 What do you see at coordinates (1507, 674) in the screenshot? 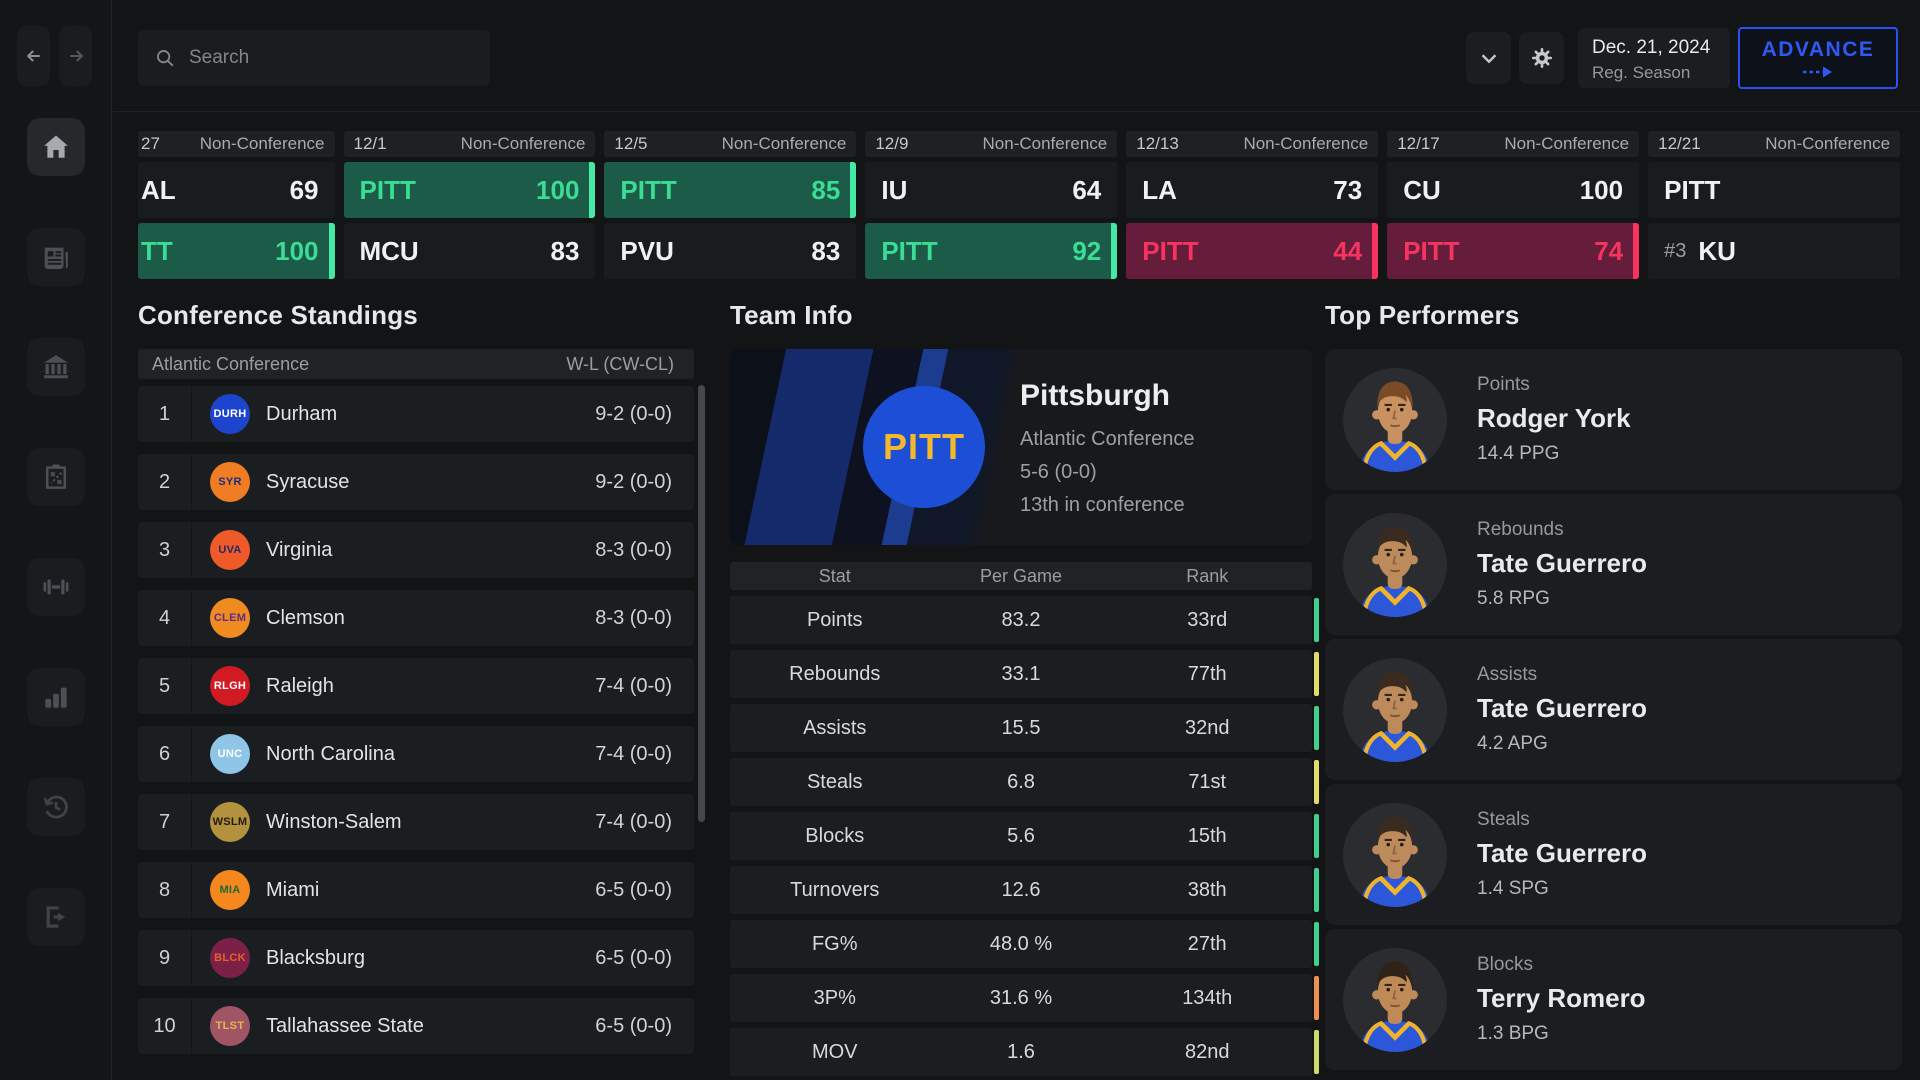
I see `performer-category: Assists` at bounding box center [1507, 674].